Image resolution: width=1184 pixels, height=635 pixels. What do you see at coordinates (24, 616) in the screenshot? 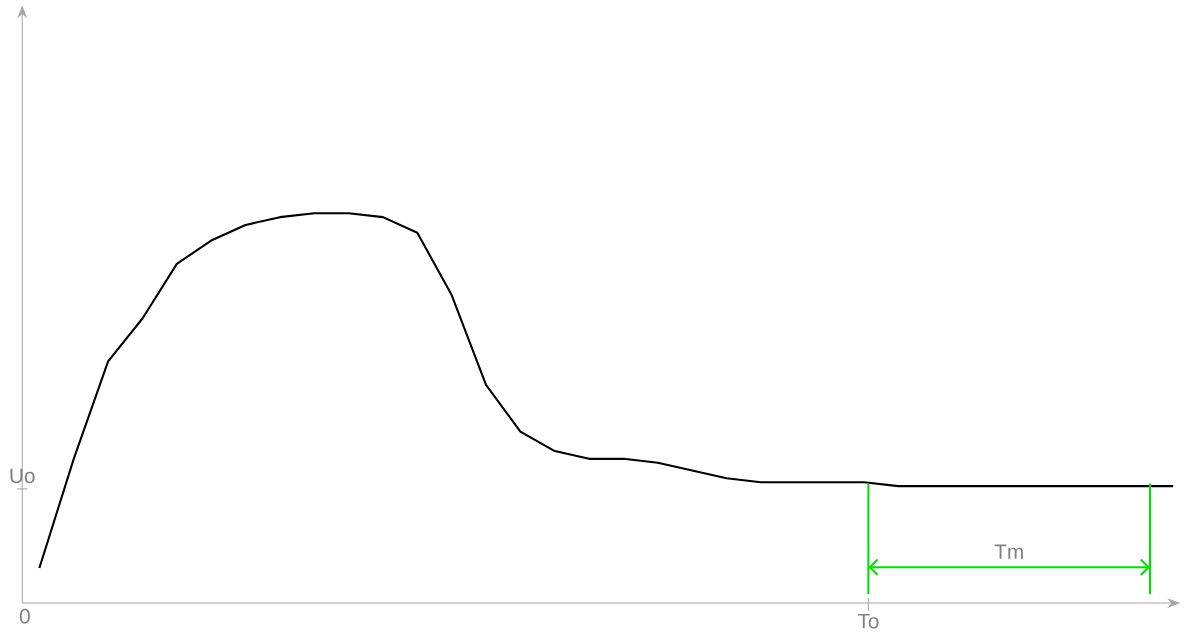
I see `text: 0` at bounding box center [24, 616].